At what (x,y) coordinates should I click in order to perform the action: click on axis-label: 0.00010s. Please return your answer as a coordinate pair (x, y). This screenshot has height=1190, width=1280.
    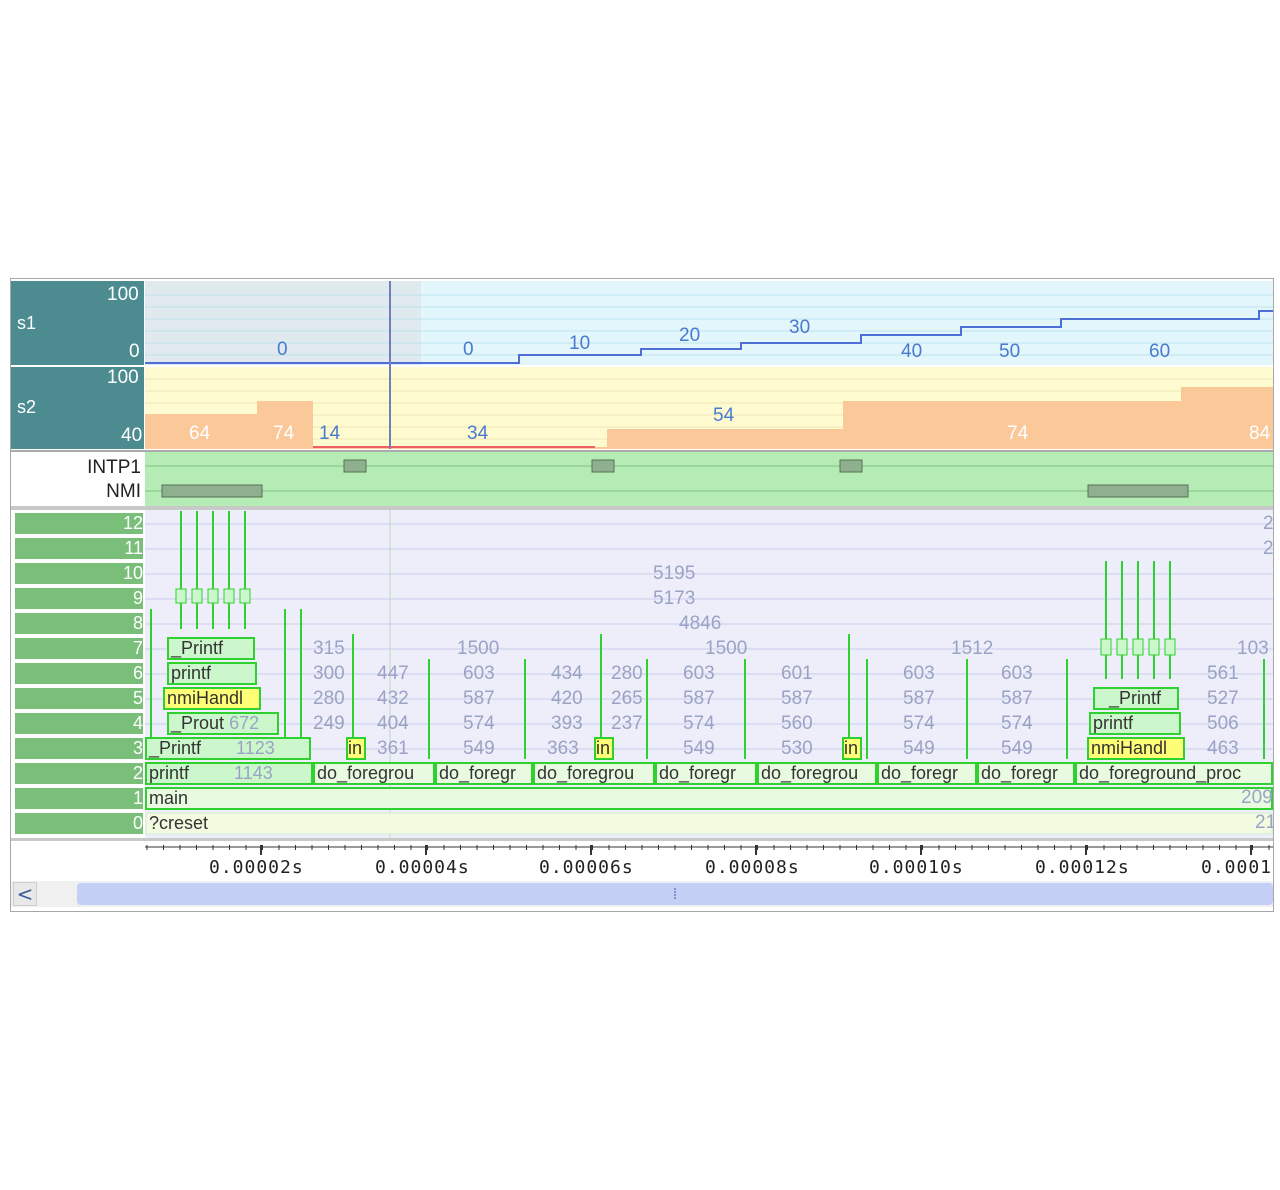
    Looking at the image, I should click on (916, 867).